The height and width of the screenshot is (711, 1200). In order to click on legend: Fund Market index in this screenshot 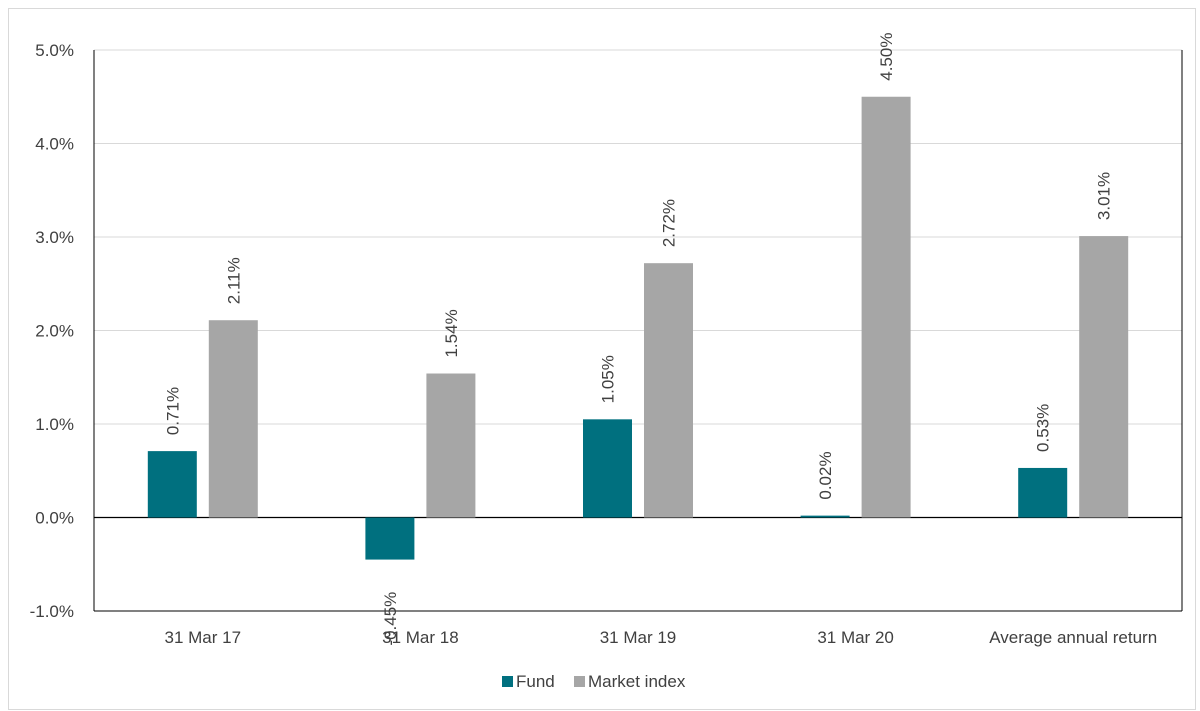, I will do `click(594, 681)`.